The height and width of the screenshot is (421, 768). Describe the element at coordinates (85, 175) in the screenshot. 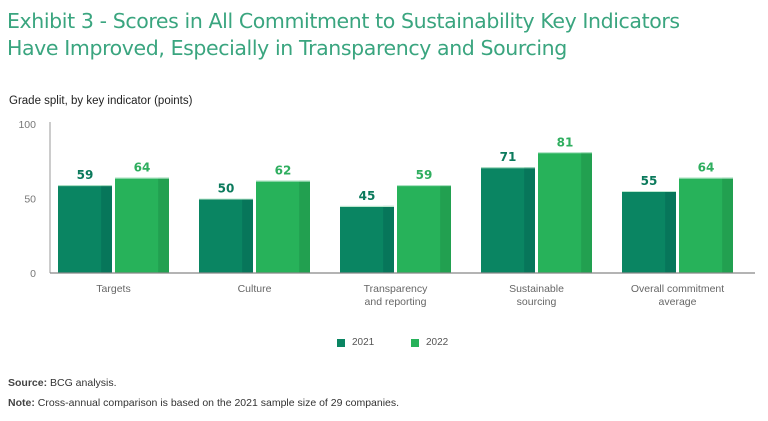

I see `data-label-2021: 59` at that location.